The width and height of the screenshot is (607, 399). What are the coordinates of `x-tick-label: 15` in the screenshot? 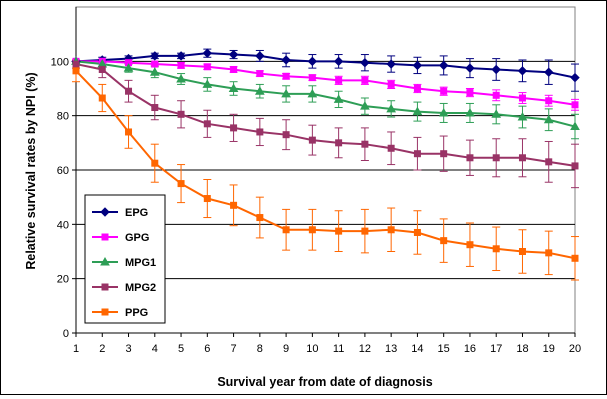 It's located at (444, 349).